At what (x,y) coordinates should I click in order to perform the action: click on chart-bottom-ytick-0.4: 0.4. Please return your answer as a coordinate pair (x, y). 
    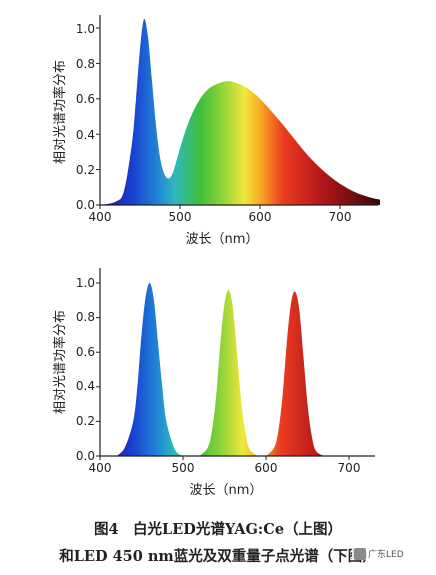
    Looking at the image, I should click on (85, 386).